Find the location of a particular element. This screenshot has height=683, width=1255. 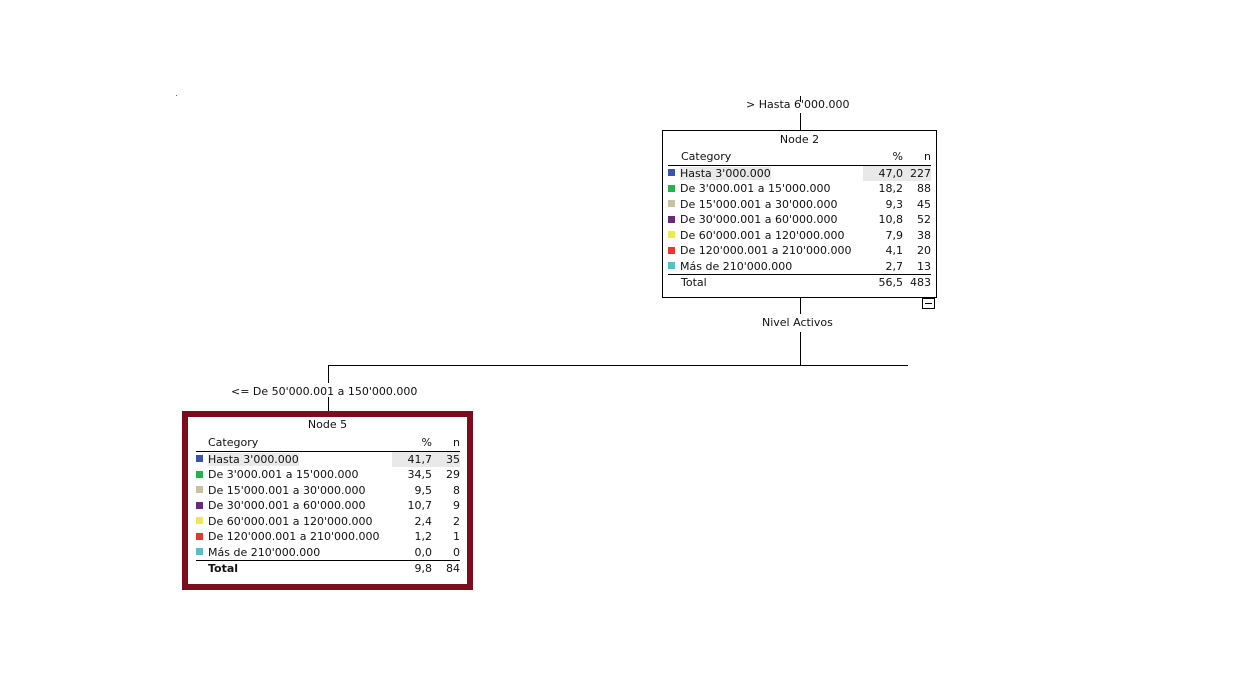

category-n: 29 is located at coordinates (453, 474).